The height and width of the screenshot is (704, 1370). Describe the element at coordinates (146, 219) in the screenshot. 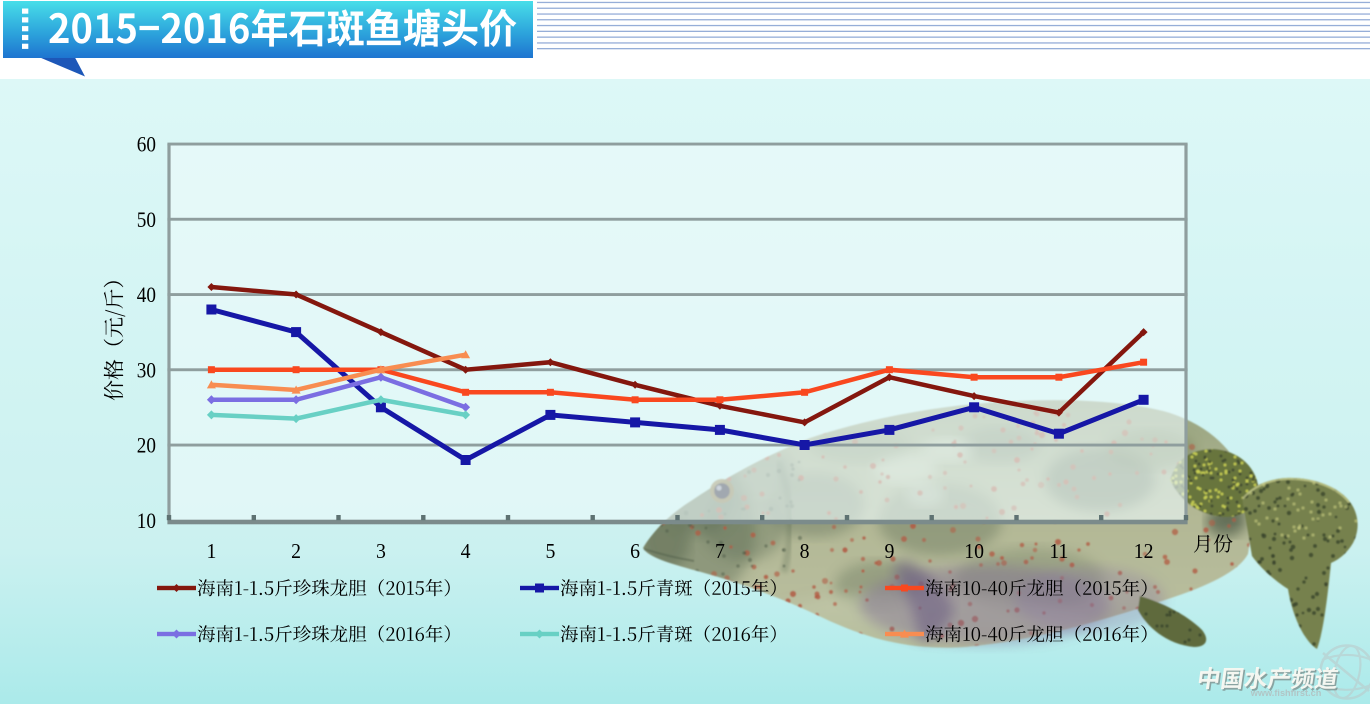

I see `svg-text: 50` at that location.